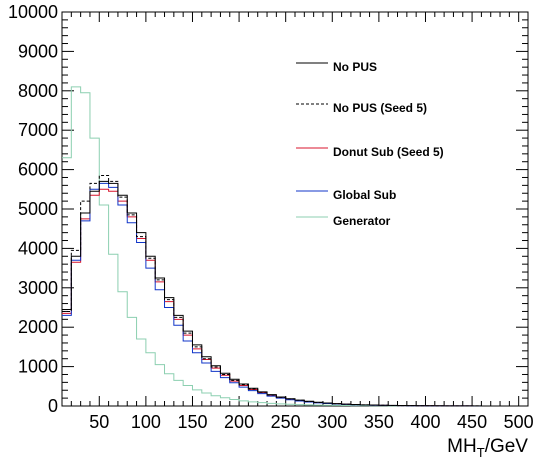 Image resolution: width=541 pixels, height=464 pixels. What do you see at coordinates (481, 452) in the screenshot?
I see `x-axis-title-sub: T` at bounding box center [481, 452].